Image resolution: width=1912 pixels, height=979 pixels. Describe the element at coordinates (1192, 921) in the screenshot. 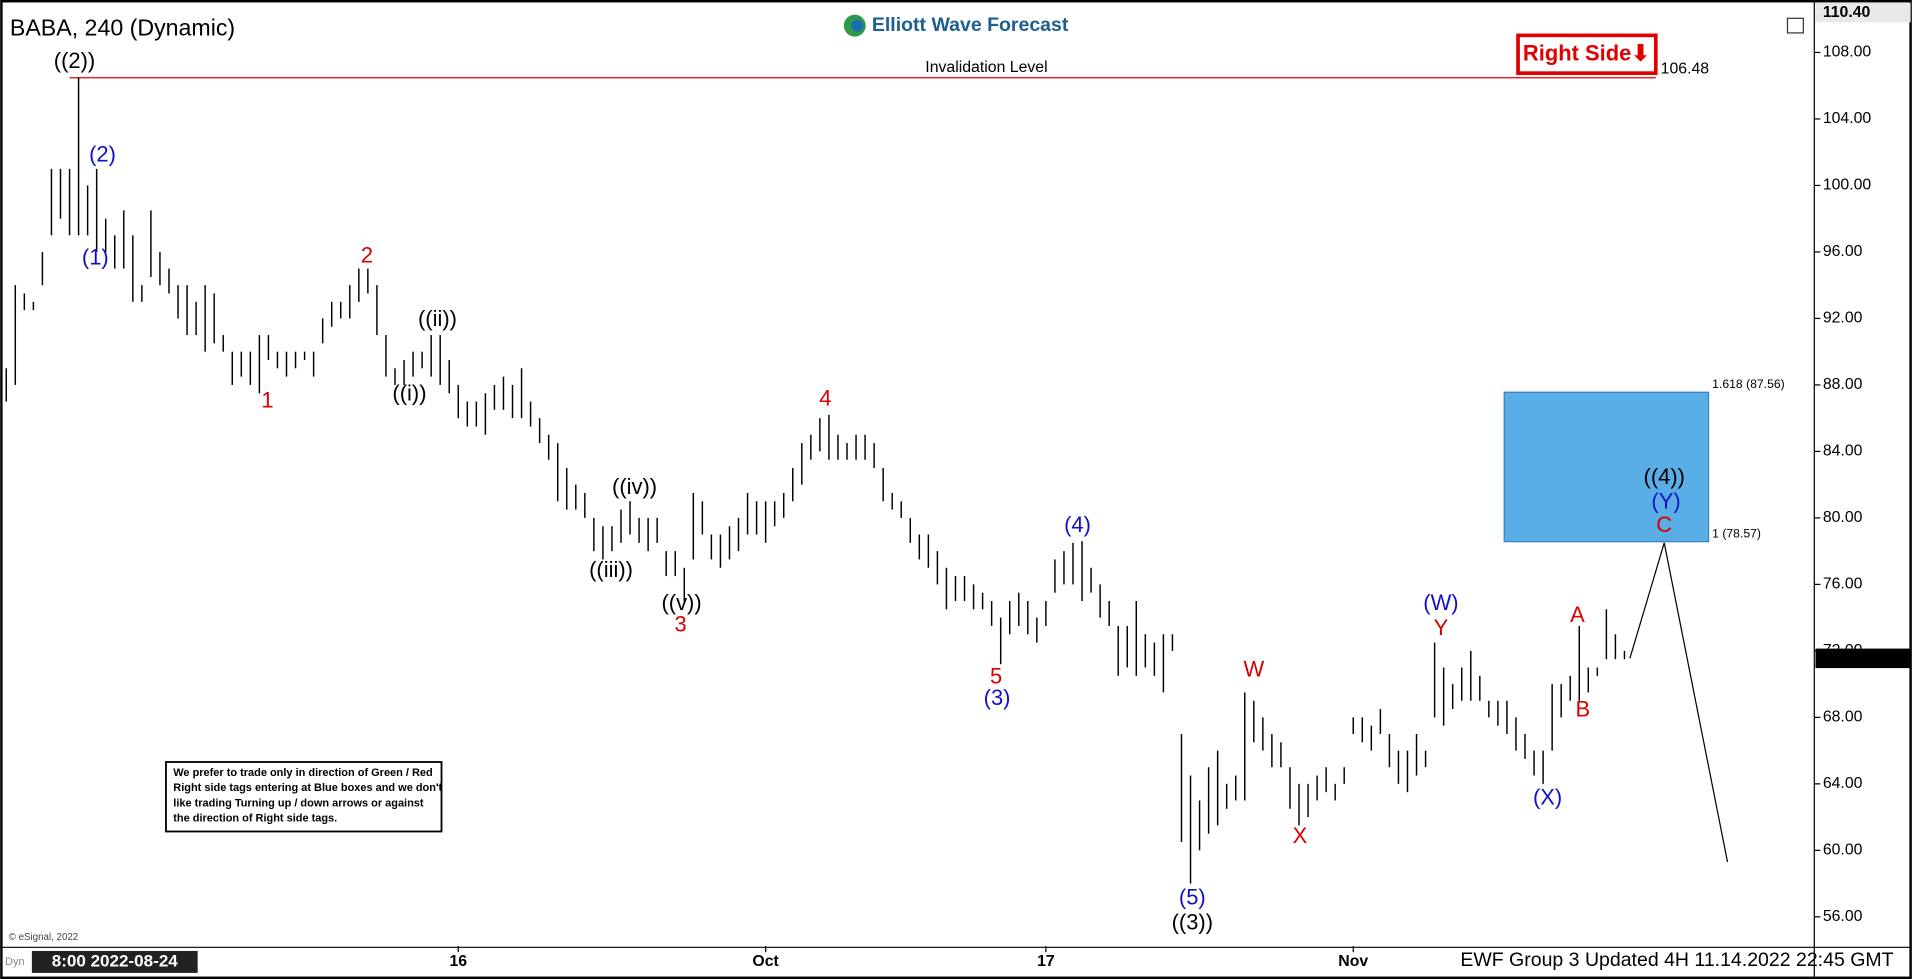

I see `wave-label: ((3))` at that location.